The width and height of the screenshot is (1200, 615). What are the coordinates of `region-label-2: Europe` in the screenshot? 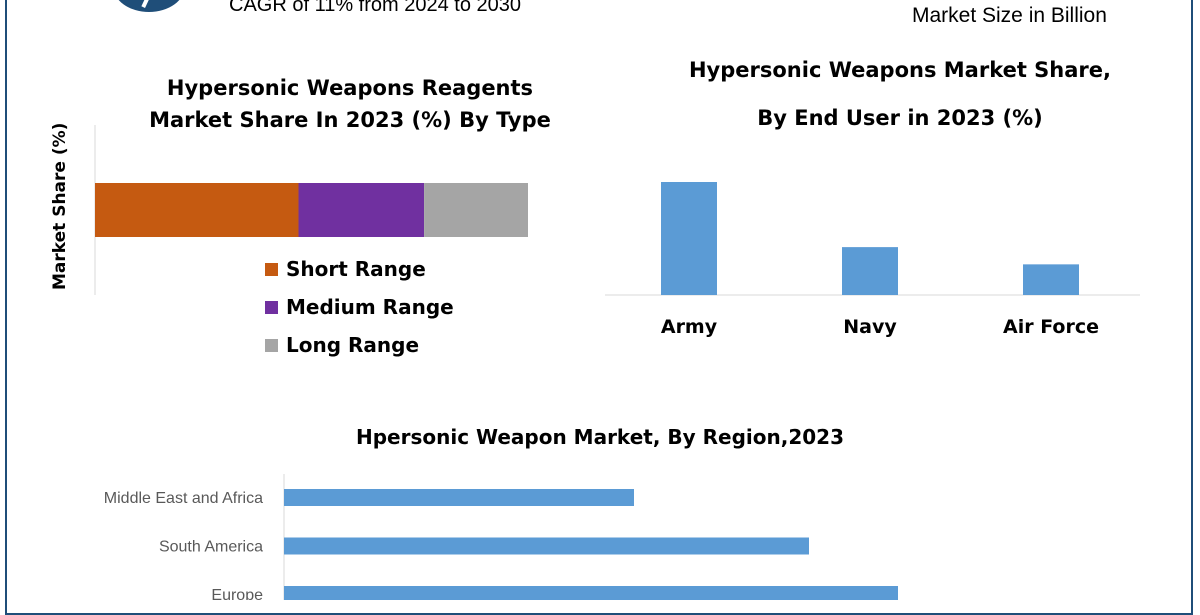 It's located at (237, 593).